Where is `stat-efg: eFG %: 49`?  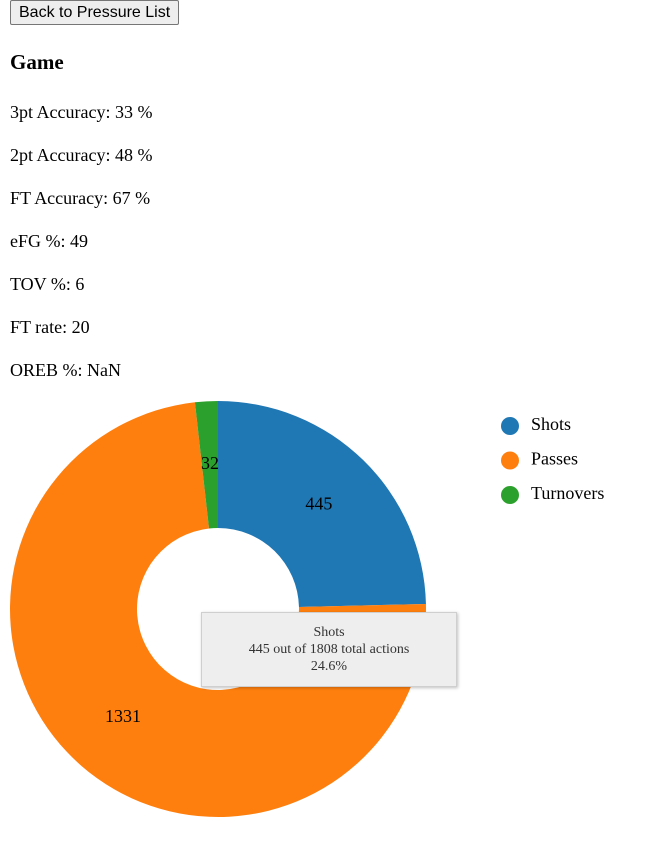 stat-efg: eFG %: 49 is located at coordinates (49, 241).